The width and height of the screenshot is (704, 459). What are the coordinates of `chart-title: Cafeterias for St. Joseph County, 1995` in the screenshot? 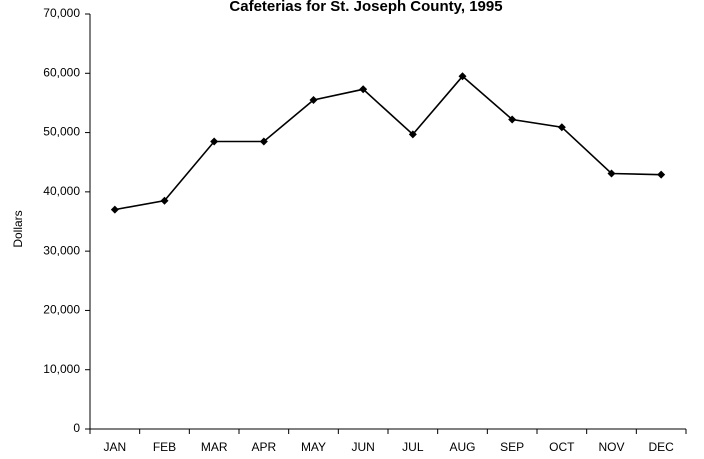 It's located at (365, 7).